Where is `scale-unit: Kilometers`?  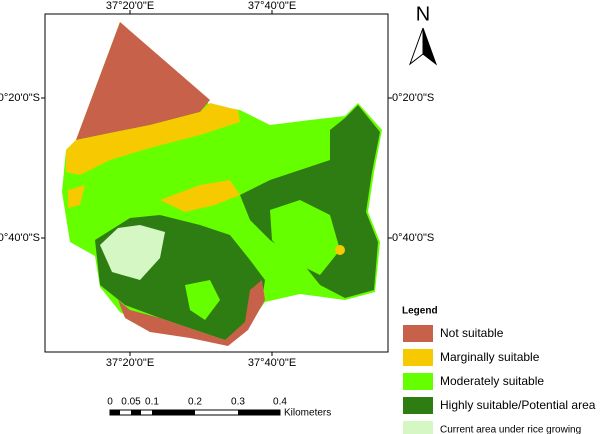 scale-unit: Kilometers is located at coordinates (307, 413).